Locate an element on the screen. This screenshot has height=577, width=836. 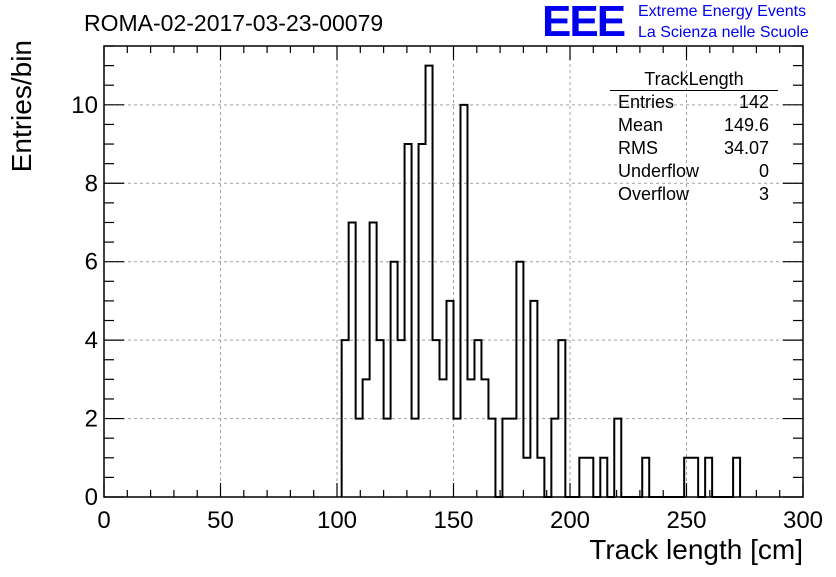
logo-caption-line2: La Scienza nelle Scuole is located at coordinates (723, 32).